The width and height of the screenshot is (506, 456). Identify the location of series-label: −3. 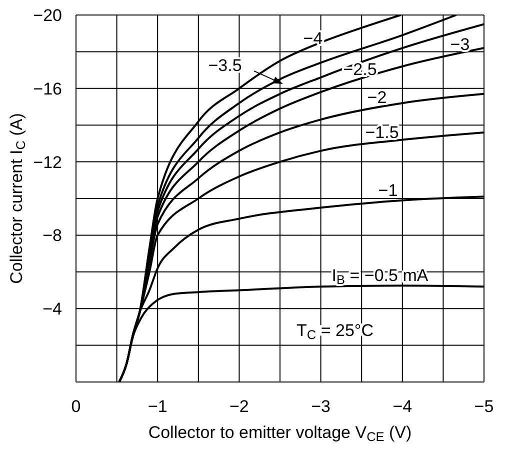
(460, 44).